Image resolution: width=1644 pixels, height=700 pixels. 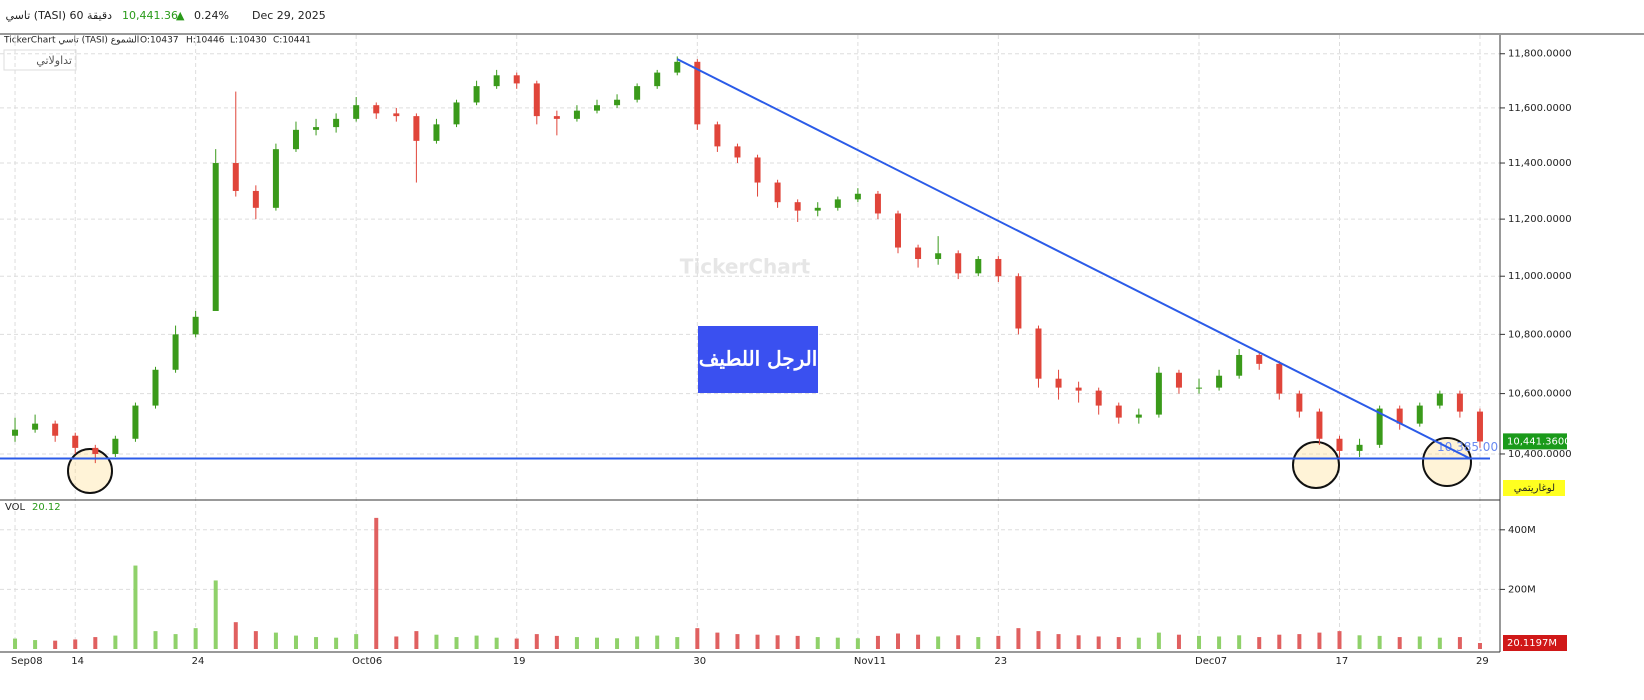 I want to click on legend-low: L:10430, so click(x=248, y=41).